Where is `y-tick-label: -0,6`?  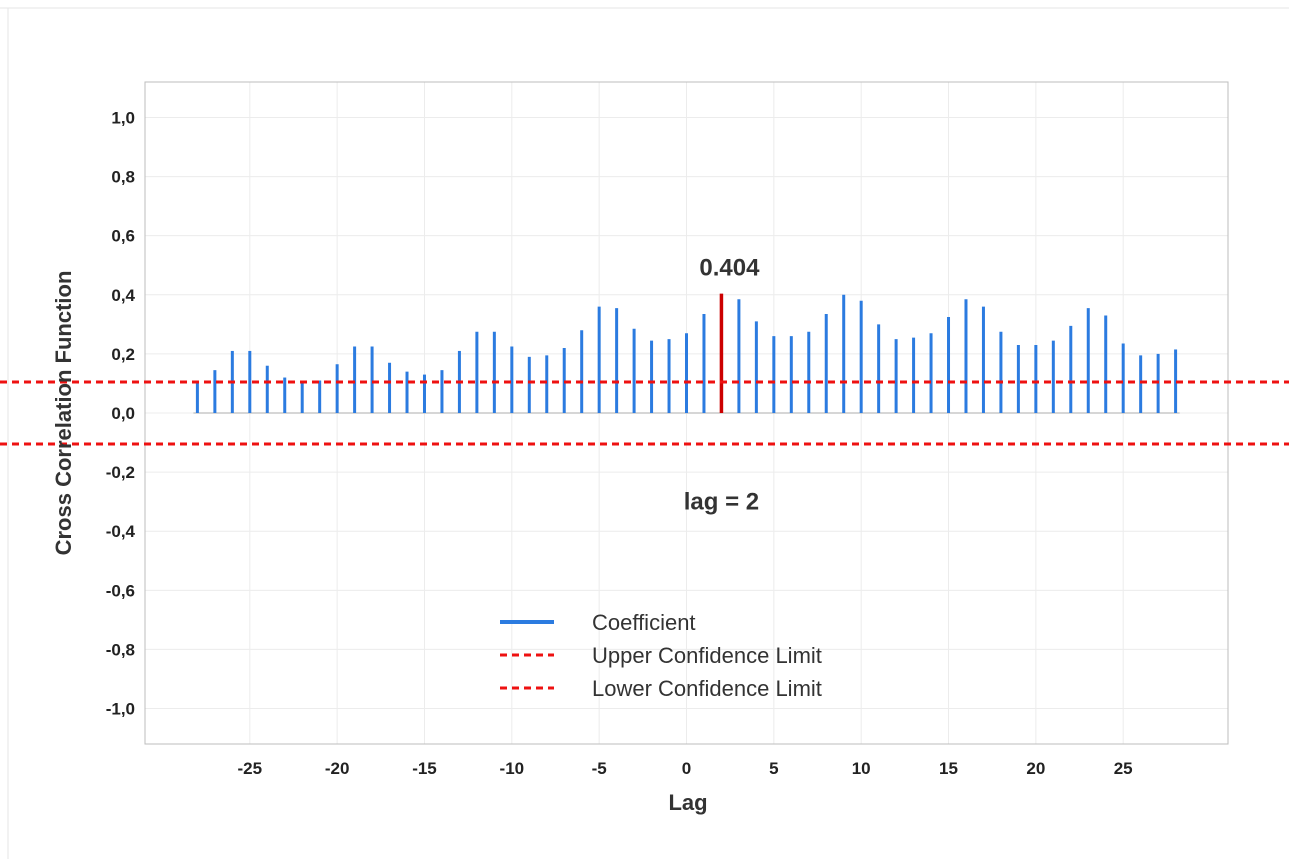 y-tick-label: -0,6 is located at coordinates (120, 590).